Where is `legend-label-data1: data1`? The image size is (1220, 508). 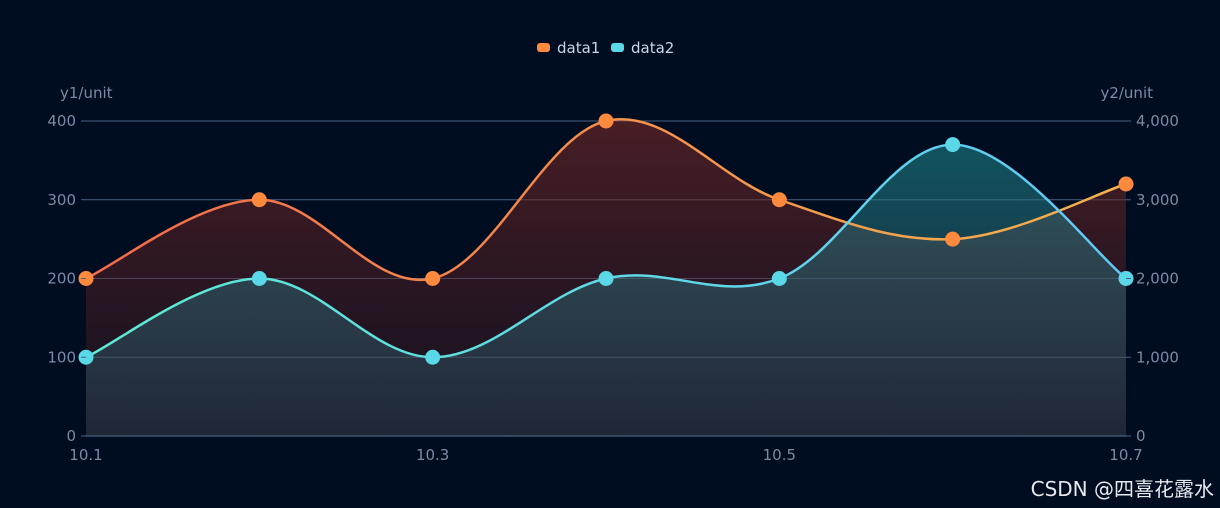
legend-label-data1: data1 is located at coordinates (578, 48).